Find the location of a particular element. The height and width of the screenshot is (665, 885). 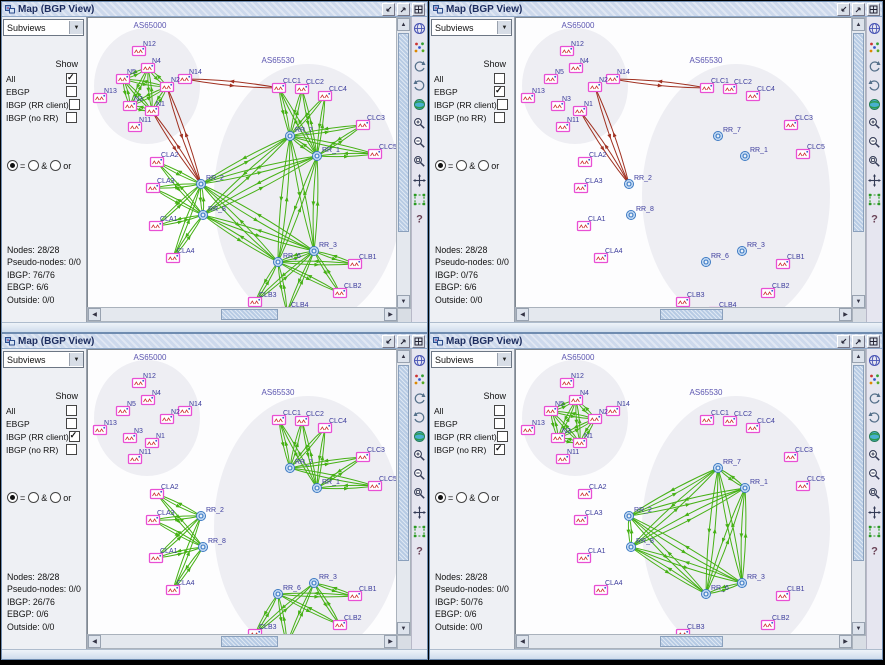

rotate-ccw-icon is located at coordinates (419, 66).